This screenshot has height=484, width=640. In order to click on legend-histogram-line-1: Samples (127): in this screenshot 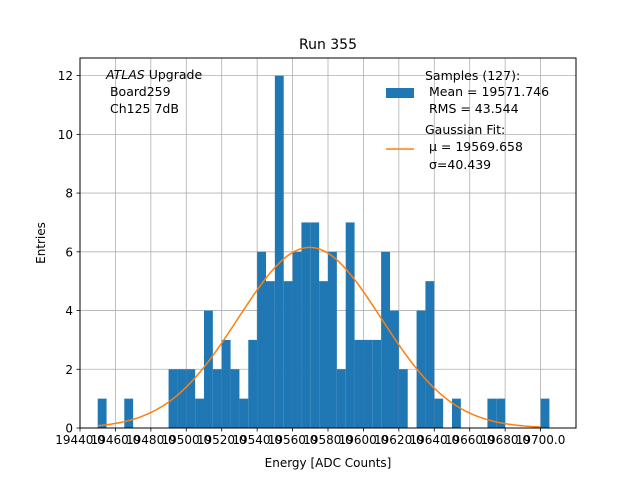, I will do `click(472, 75)`.